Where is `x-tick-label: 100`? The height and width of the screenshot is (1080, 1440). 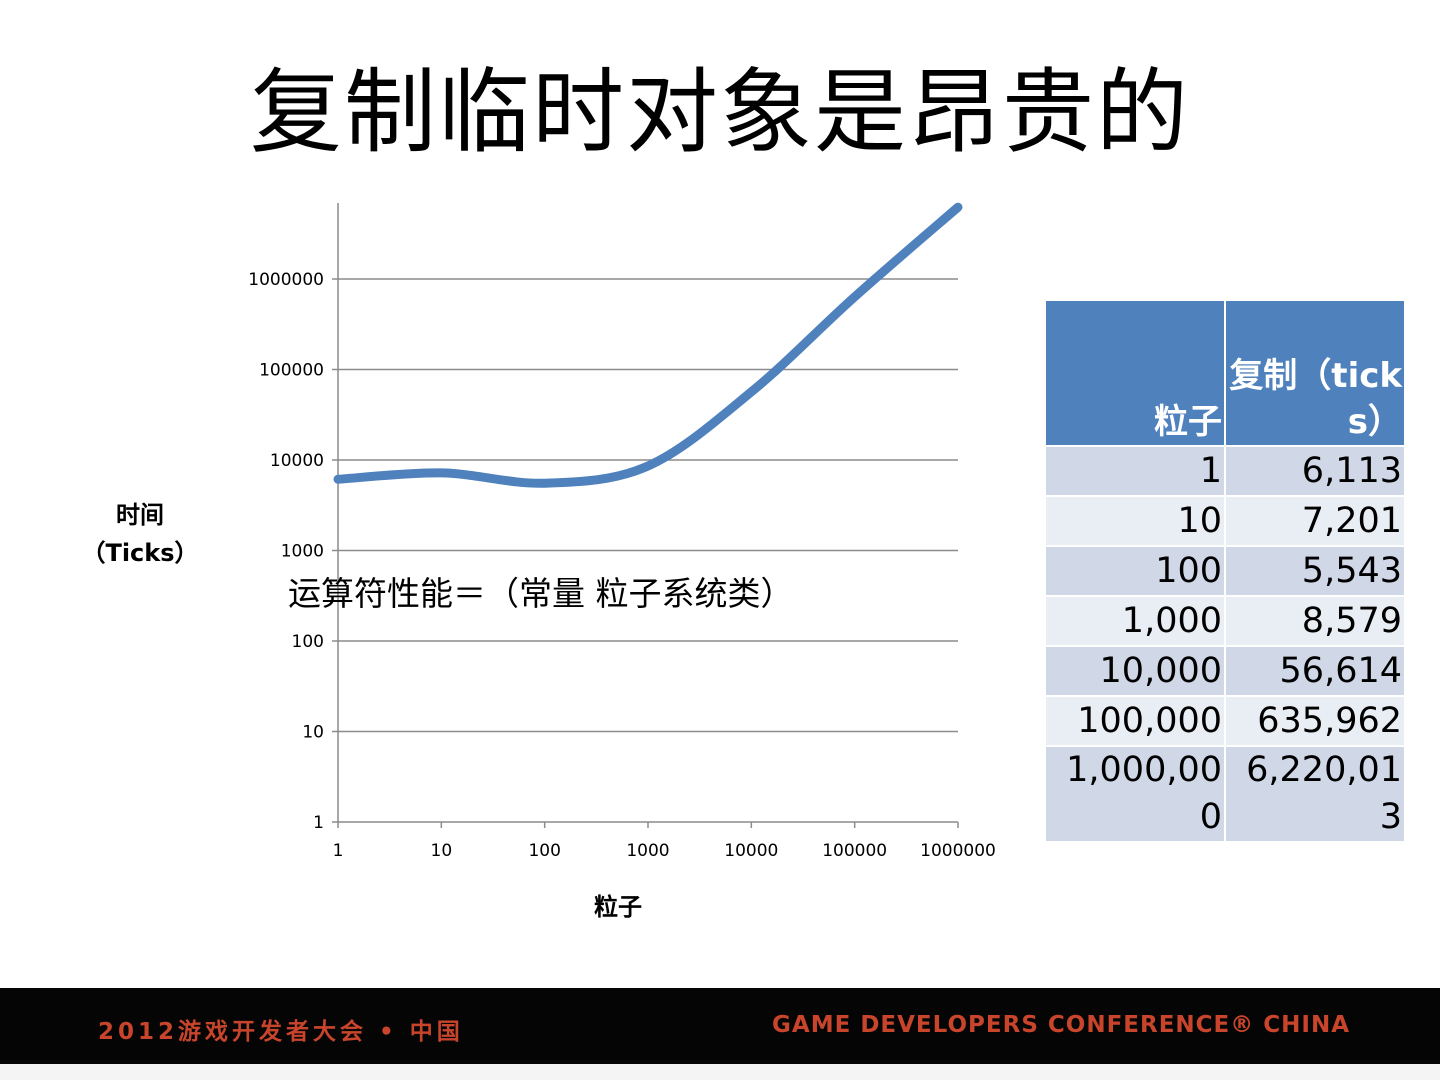
x-tick-label: 100 is located at coordinates (544, 851).